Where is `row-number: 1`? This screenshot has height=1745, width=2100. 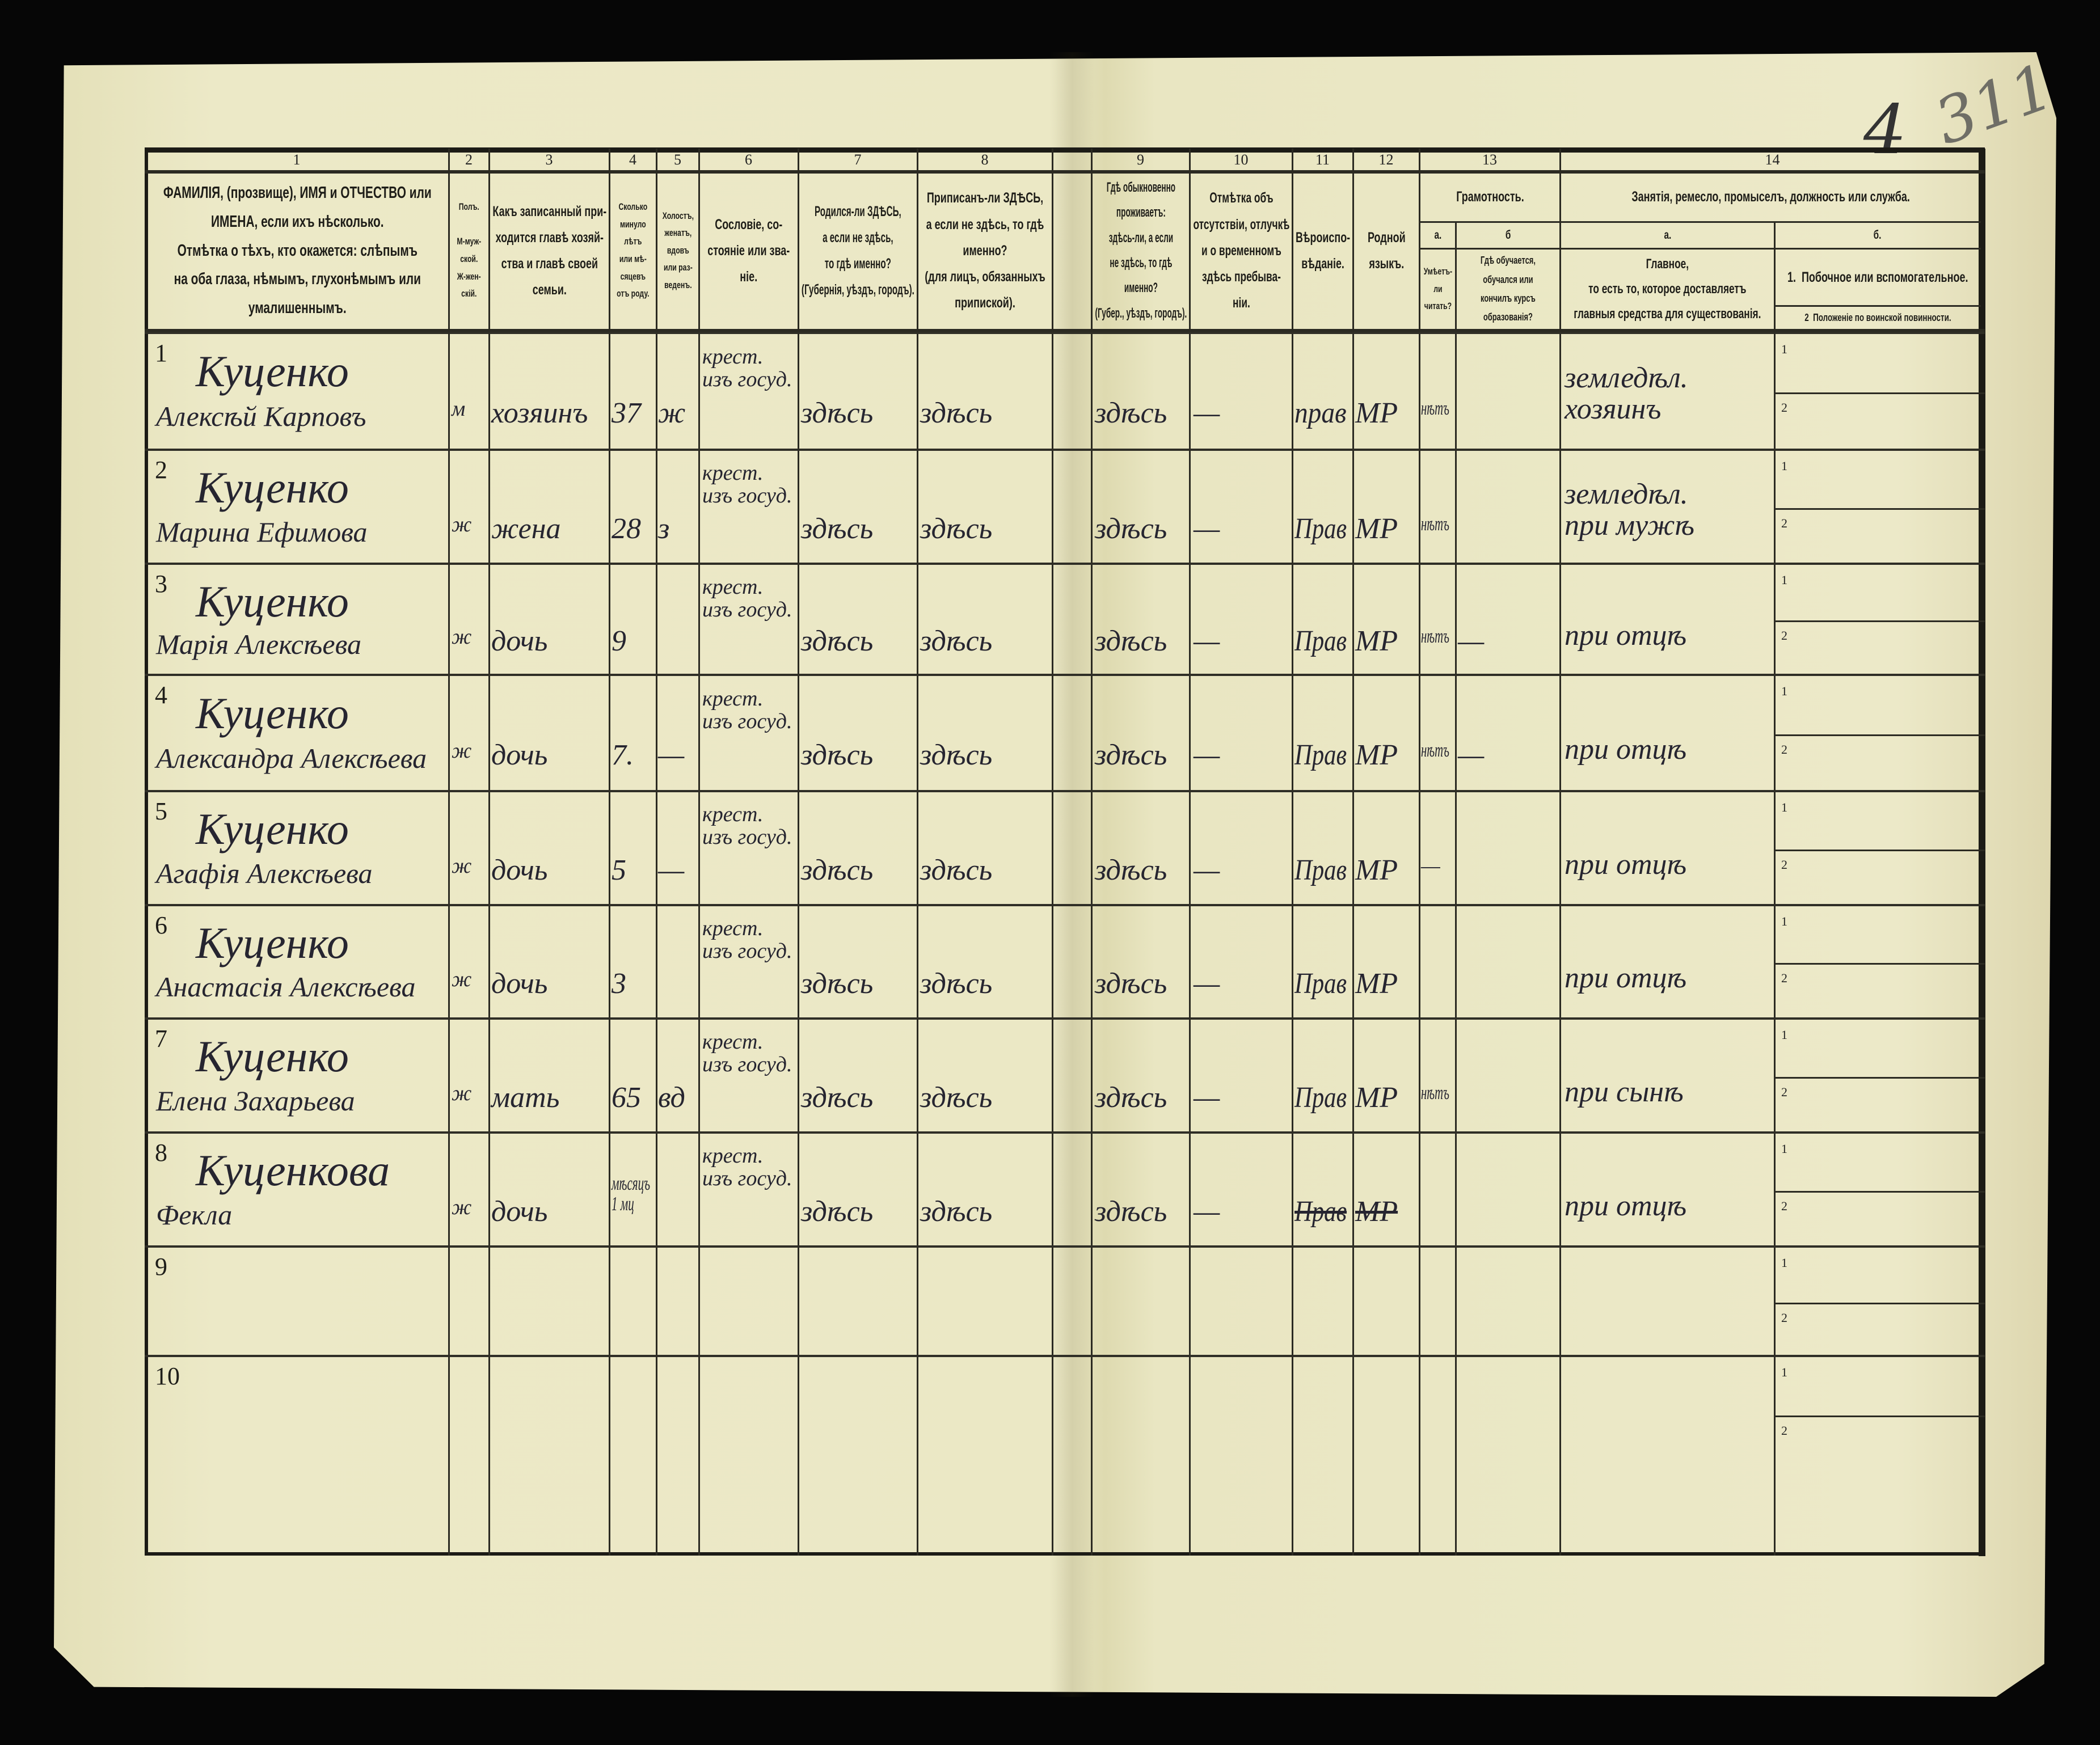
row-number: 1 is located at coordinates (161, 353).